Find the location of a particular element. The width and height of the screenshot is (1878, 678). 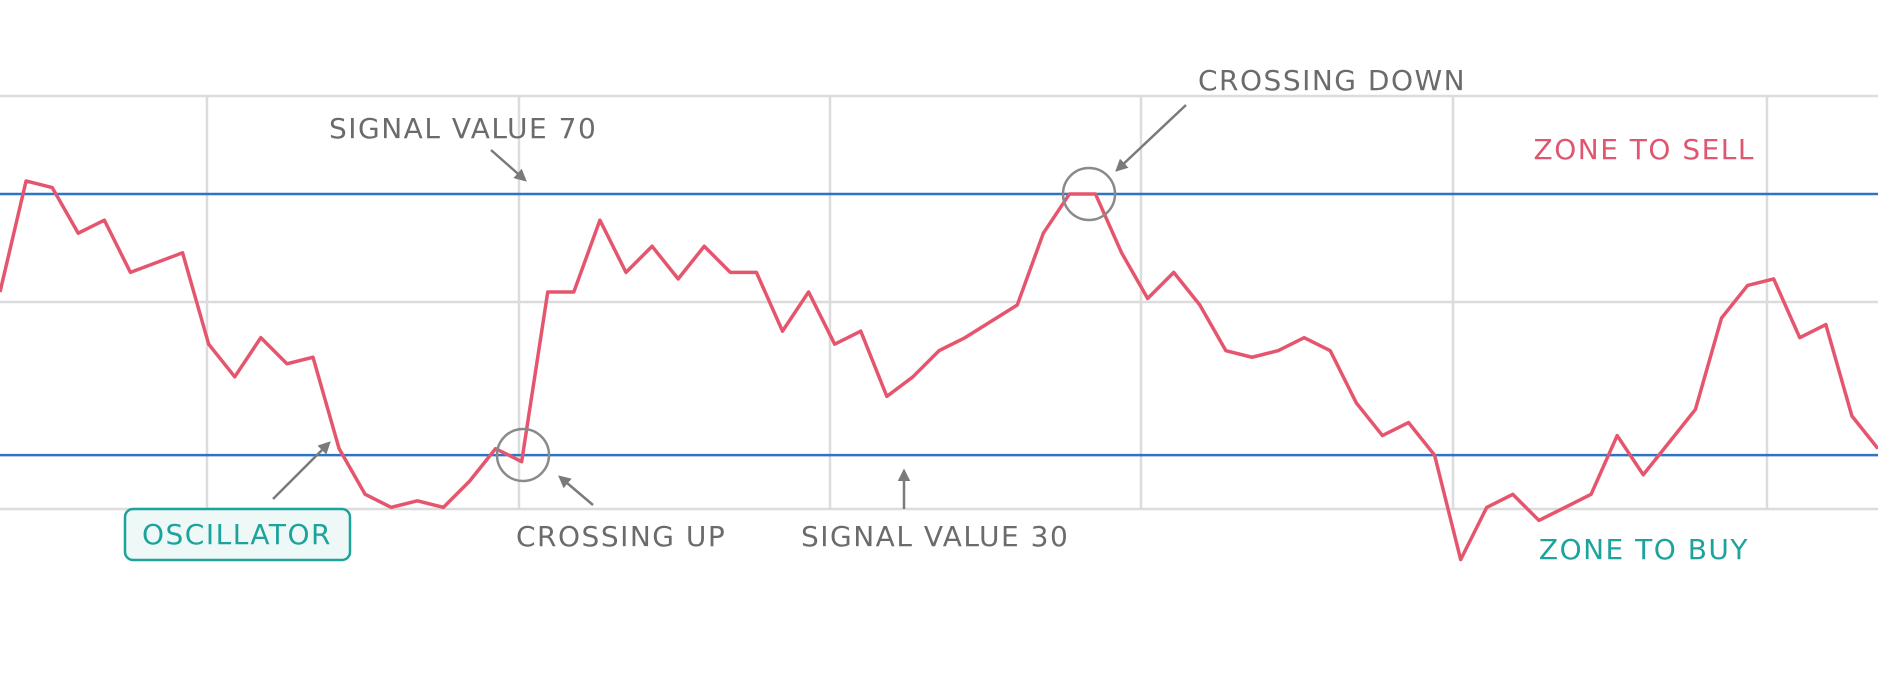

annotation: CROSSING DOWN is located at coordinates (1332, 80).